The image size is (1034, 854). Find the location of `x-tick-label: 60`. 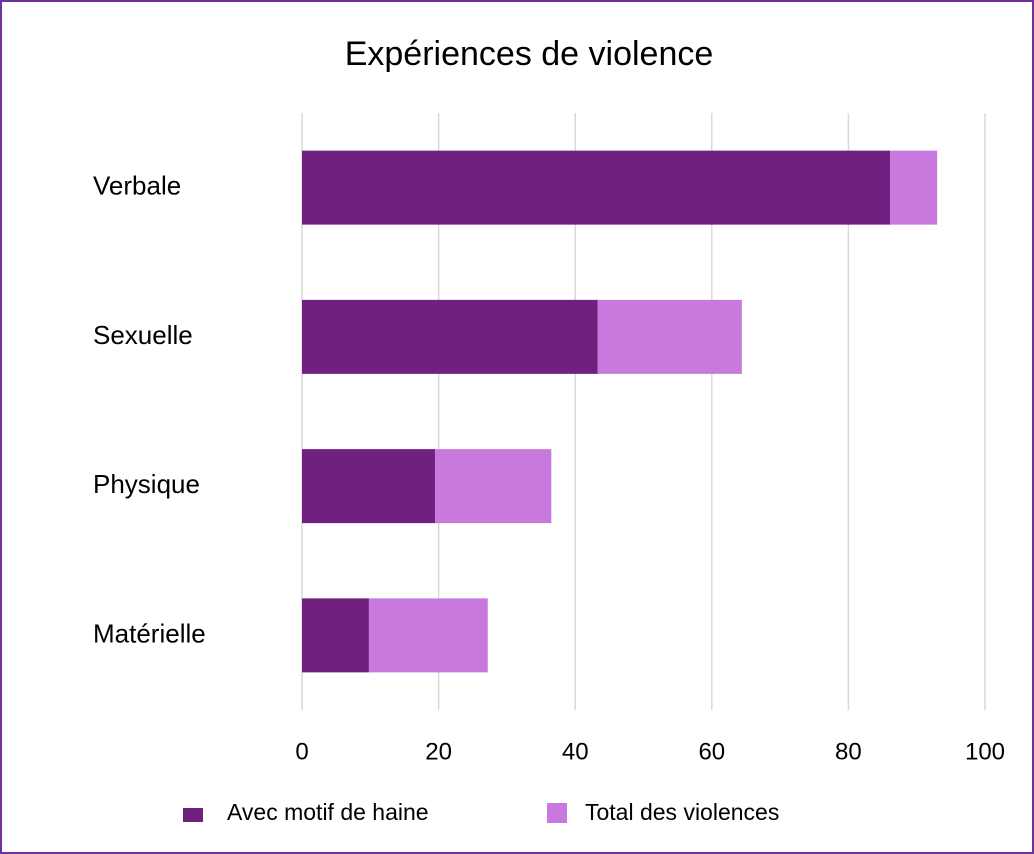

x-tick-label: 60 is located at coordinates (711, 751).